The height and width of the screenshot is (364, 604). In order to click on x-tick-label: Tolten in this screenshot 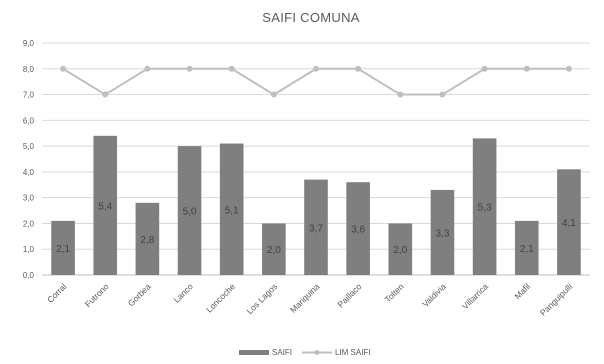, I will do `click(394, 292)`.